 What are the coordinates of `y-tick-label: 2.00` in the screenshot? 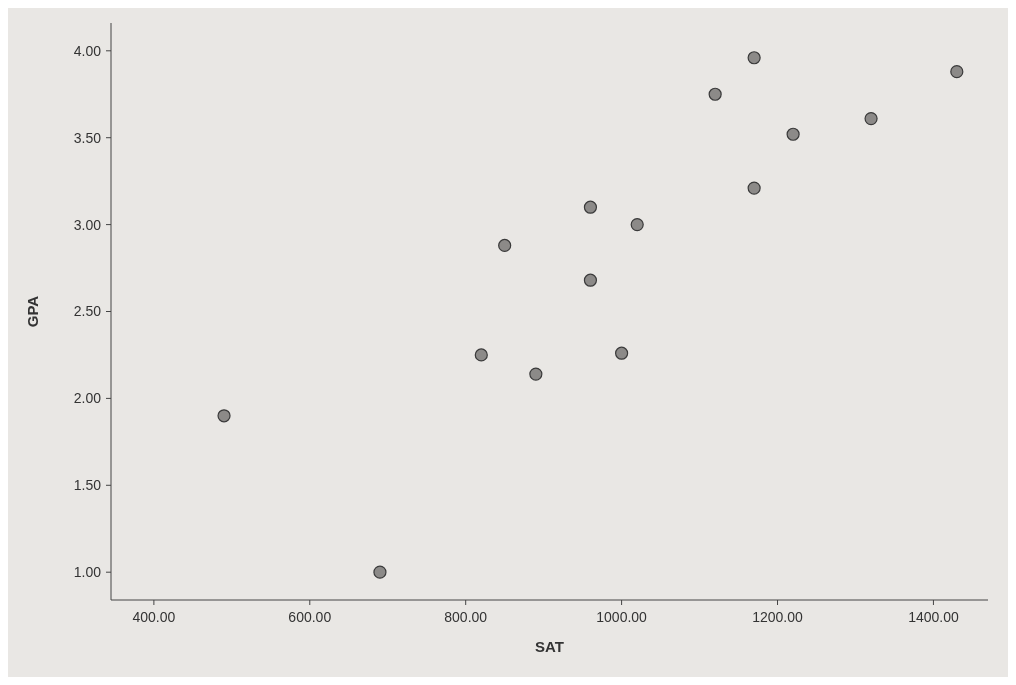 It's located at (87, 398).